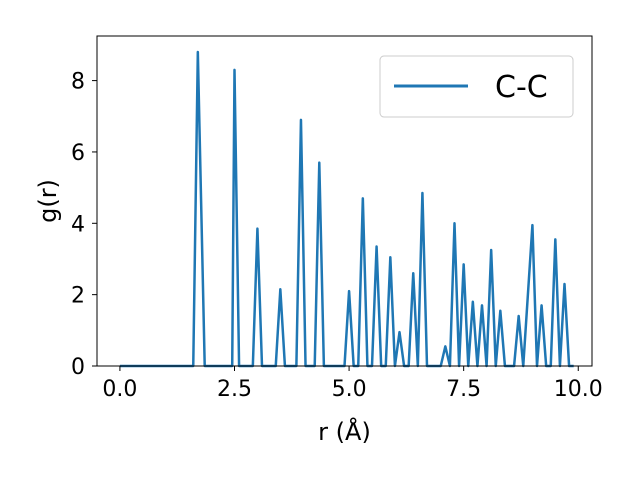  I want to click on y-axis-ticks: 0 2 4 6 8, so click(84, 225).